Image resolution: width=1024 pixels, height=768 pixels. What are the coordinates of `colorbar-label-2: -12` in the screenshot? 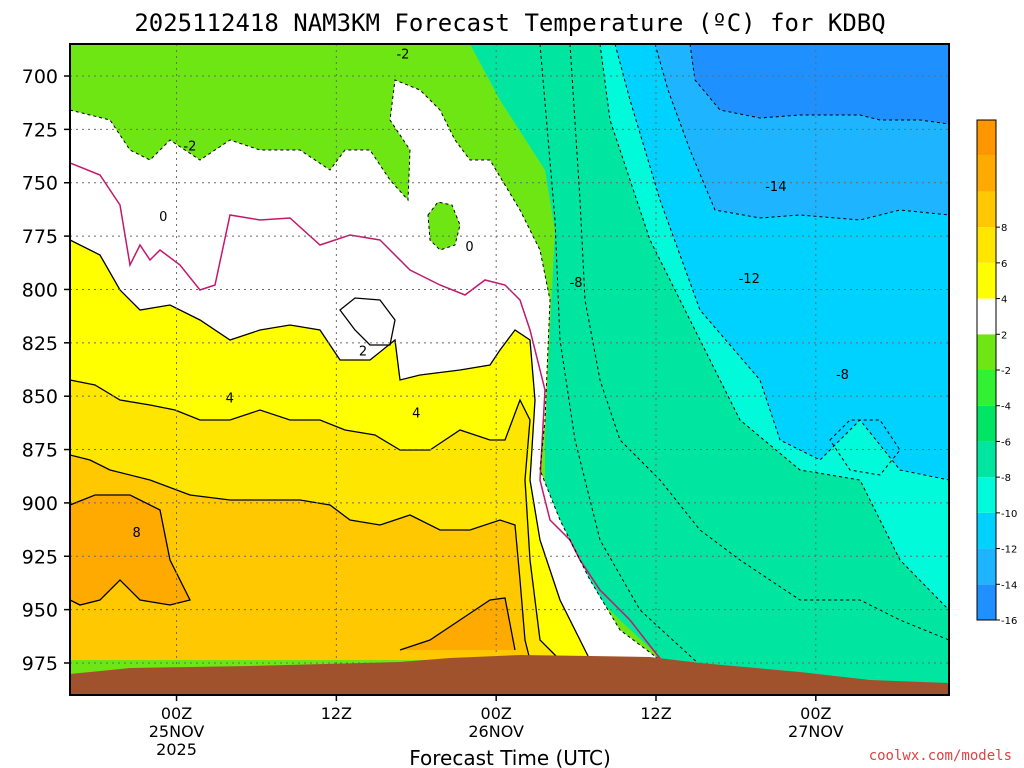 It's located at (1009, 550).